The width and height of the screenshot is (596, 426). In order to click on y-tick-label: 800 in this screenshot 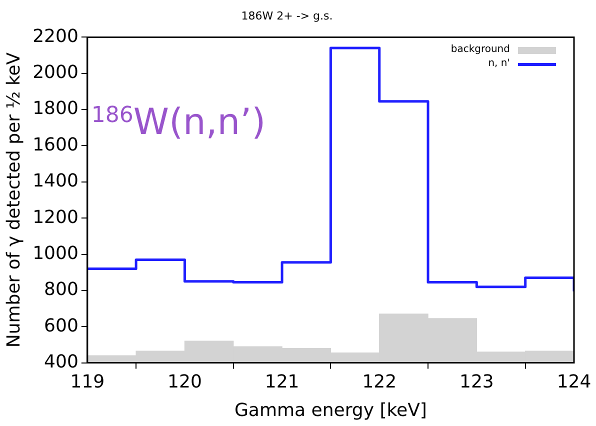, I will do `click(61, 289)`.